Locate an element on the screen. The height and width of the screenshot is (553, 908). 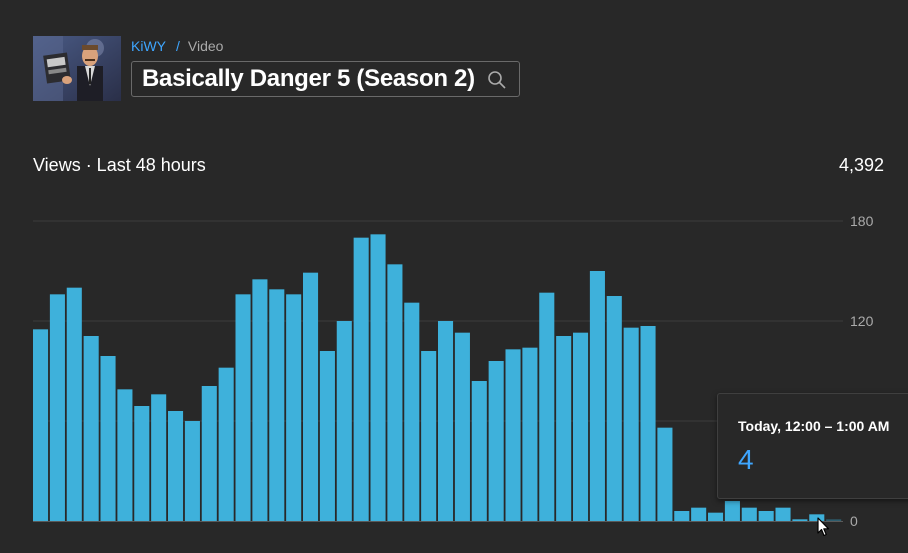
y-tick-label: 0 is located at coordinates (854, 521).